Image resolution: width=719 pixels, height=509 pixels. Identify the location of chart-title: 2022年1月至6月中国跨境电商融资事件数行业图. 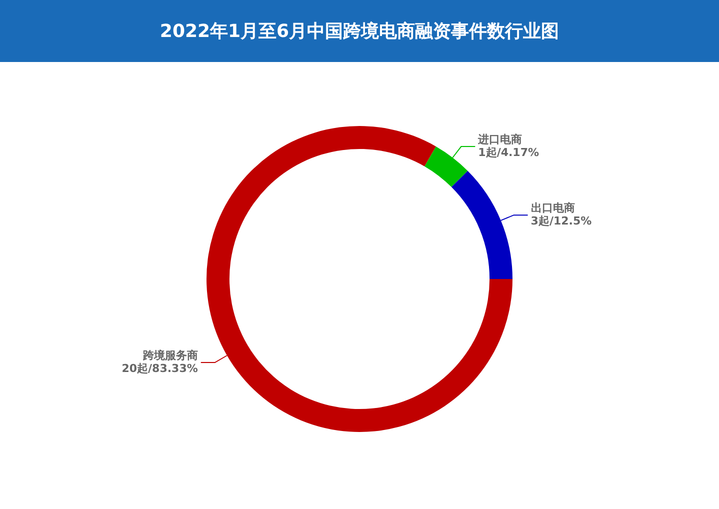
(359, 31).